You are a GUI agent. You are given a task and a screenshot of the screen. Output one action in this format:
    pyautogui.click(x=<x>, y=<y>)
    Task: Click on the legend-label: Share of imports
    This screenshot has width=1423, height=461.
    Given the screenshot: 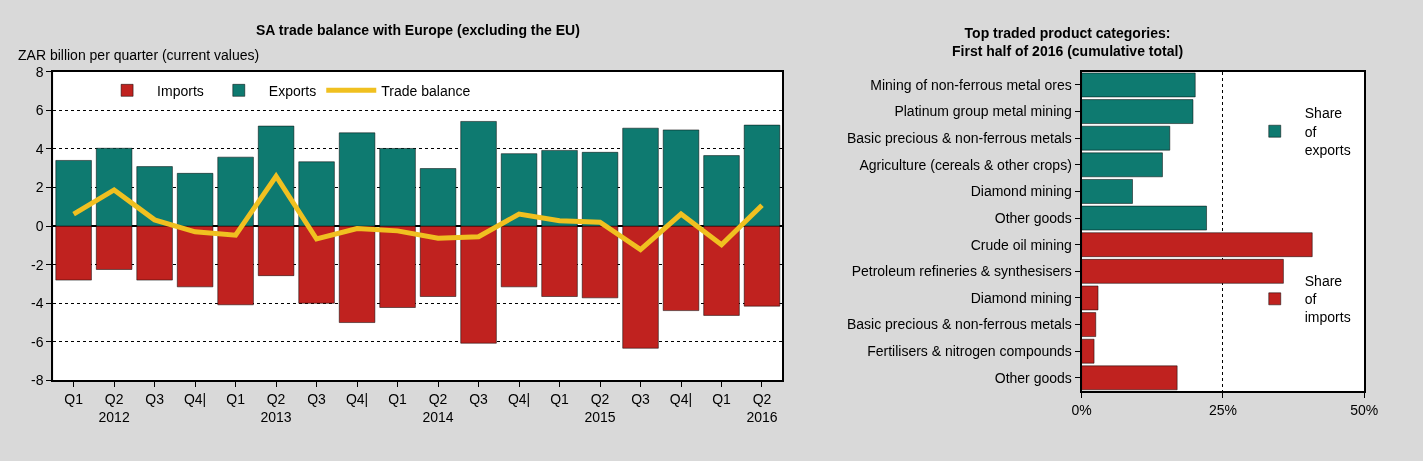 What is the action you would take?
    pyautogui.click(x=1327, y=299)
    